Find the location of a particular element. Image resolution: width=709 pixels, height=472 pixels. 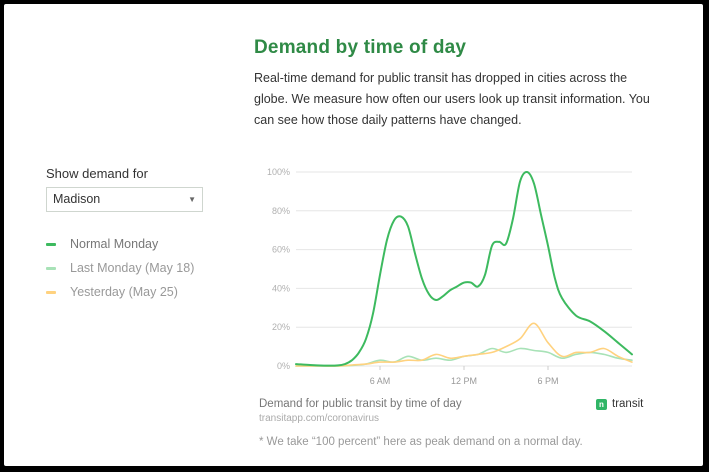

x-tick-label: 6 AM is located at coordinates (380, 381).